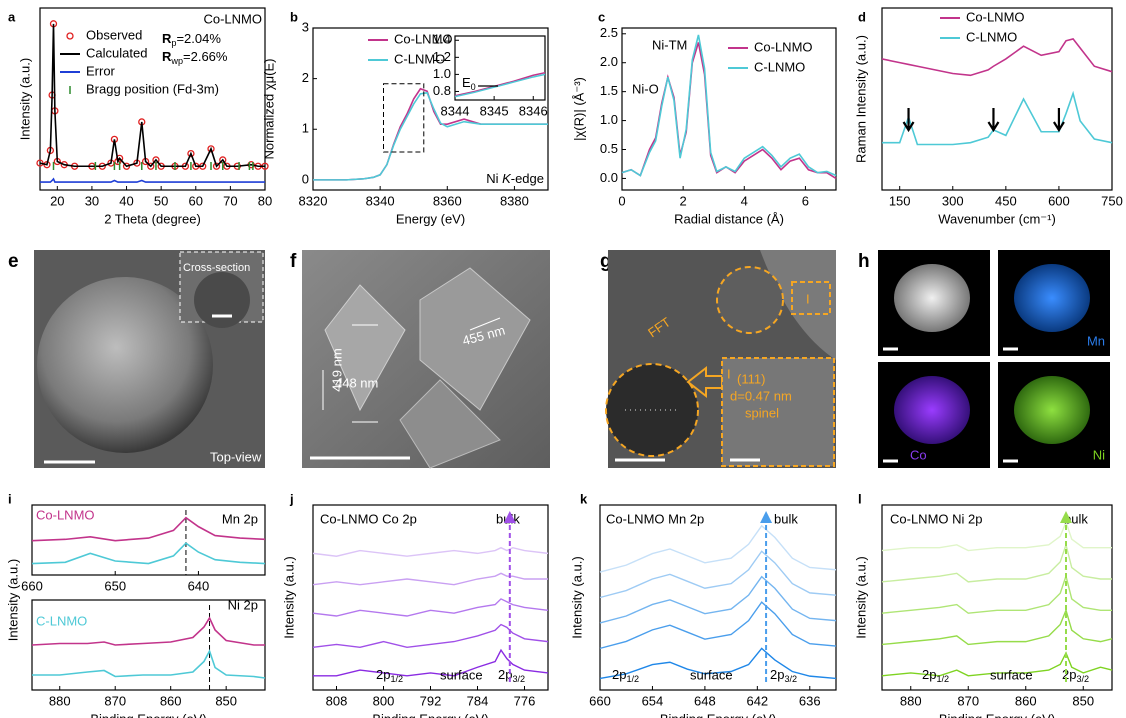 The height and width of the screenshot is (718, 1126). Describe the element at coordinates (705, 700) in the screenshot. I see `x-tick-label: 648` at that location.